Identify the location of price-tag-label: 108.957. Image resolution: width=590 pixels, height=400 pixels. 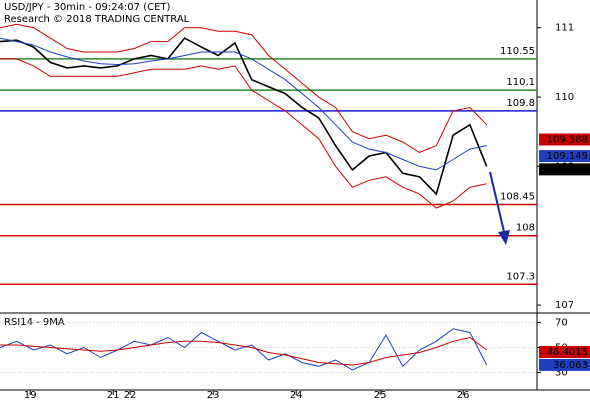
(567, 169).